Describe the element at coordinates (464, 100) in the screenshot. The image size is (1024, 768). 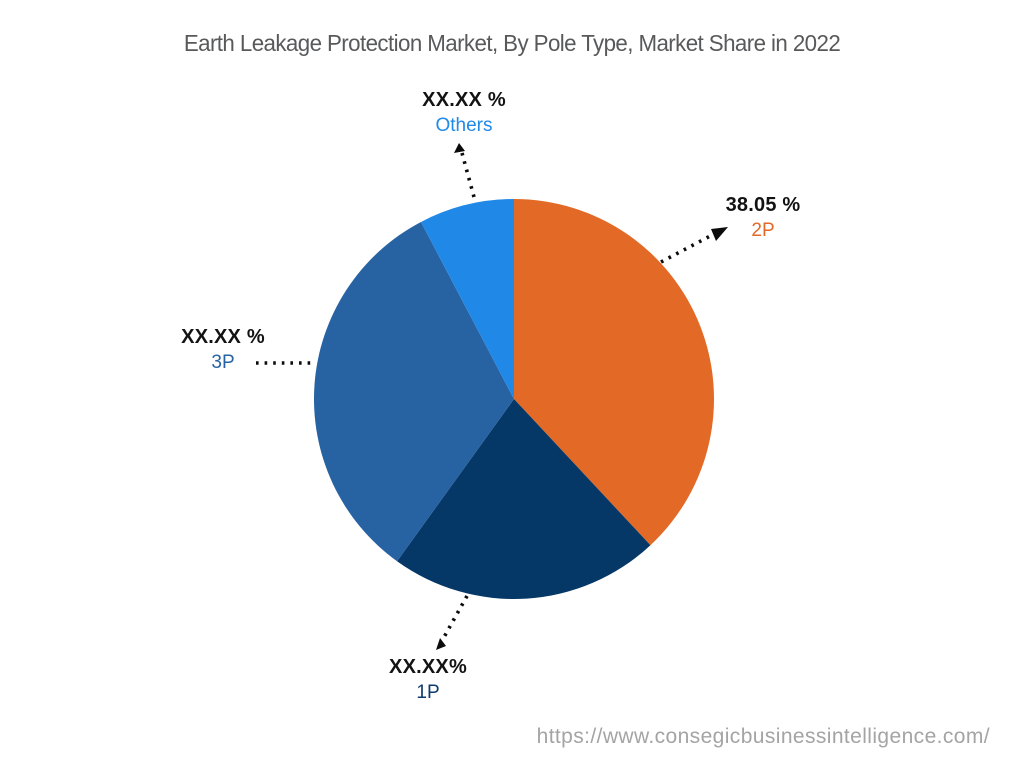
I see `others-value-label: XX.XX %` at that location.